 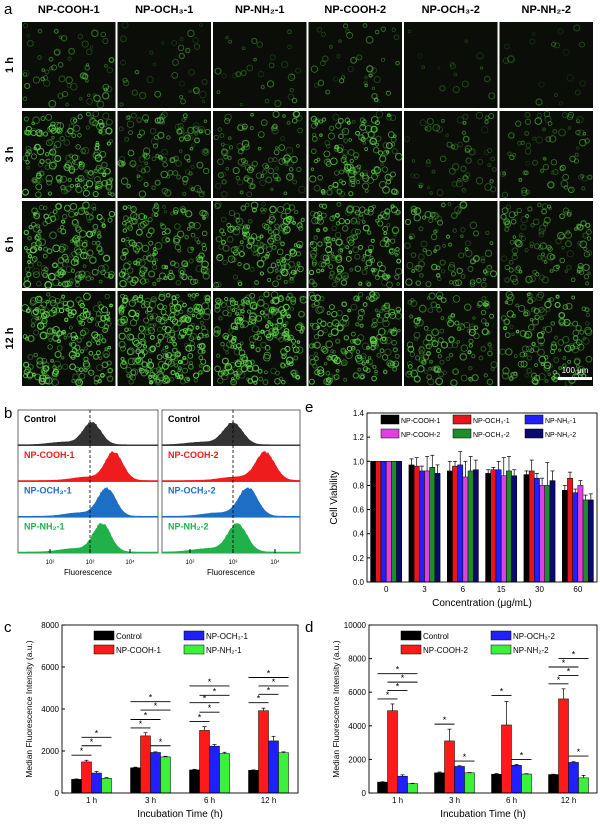 What do you see at coordinates (91, 800) in the screenshot?
I see `x-tick-label: 1 h` at bounding box center [91, 800].